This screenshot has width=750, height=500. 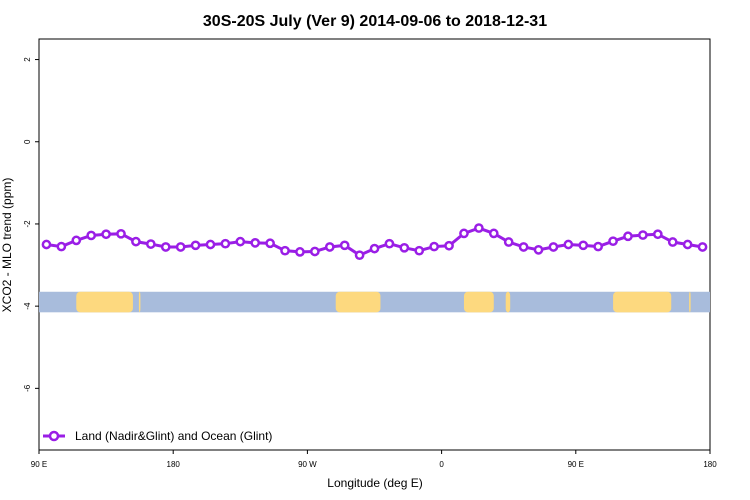 I want to click on y-tick-label: 0, so click(x=27, y=141).